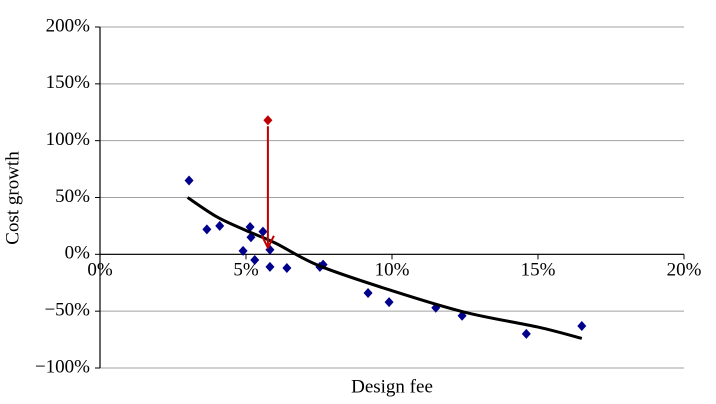  What do you see at coordinates (67, 310) in the screenshot?
I see `y-tick-label: −50%` at bounding box center [67, 310].